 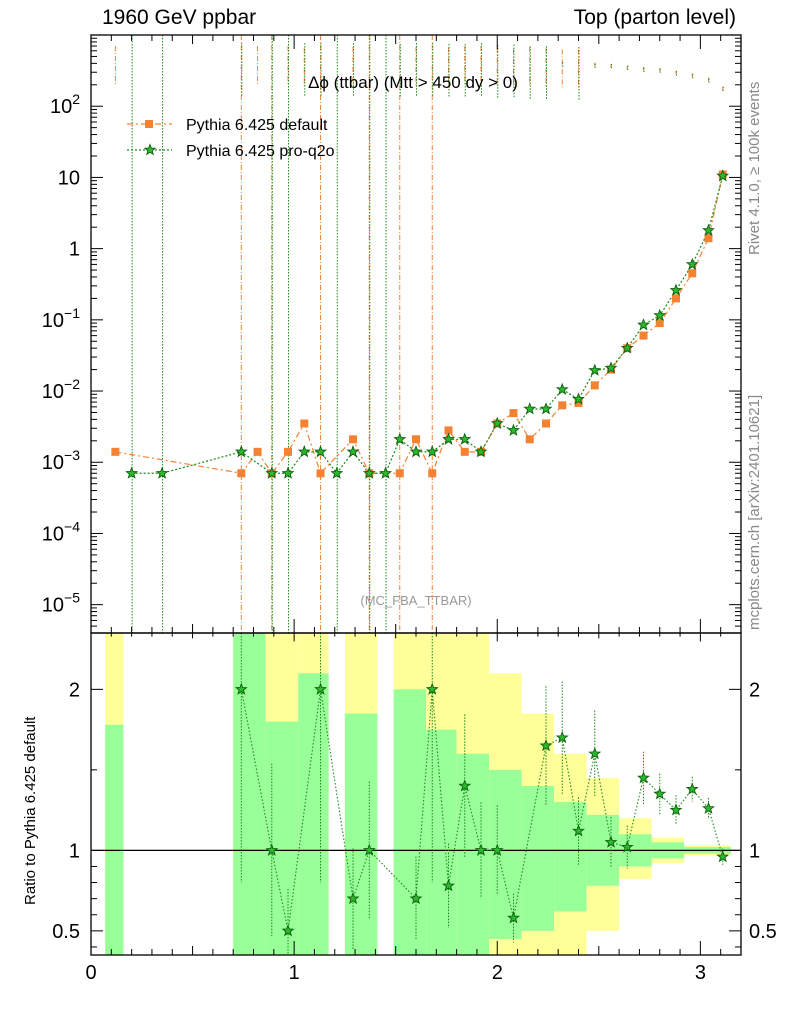 What do you see at coordinates (61, 318) in the screenshot?
I see `y-tick-label: 10⁻¹` at bounding box center [61, 318].